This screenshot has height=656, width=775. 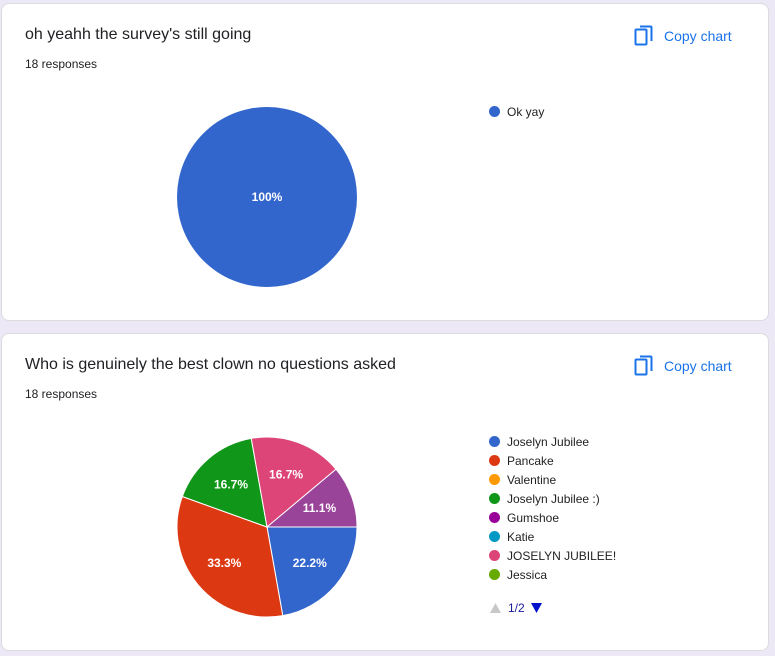 I want to click on legend-item: Valentine, so click(x=552, y=479).